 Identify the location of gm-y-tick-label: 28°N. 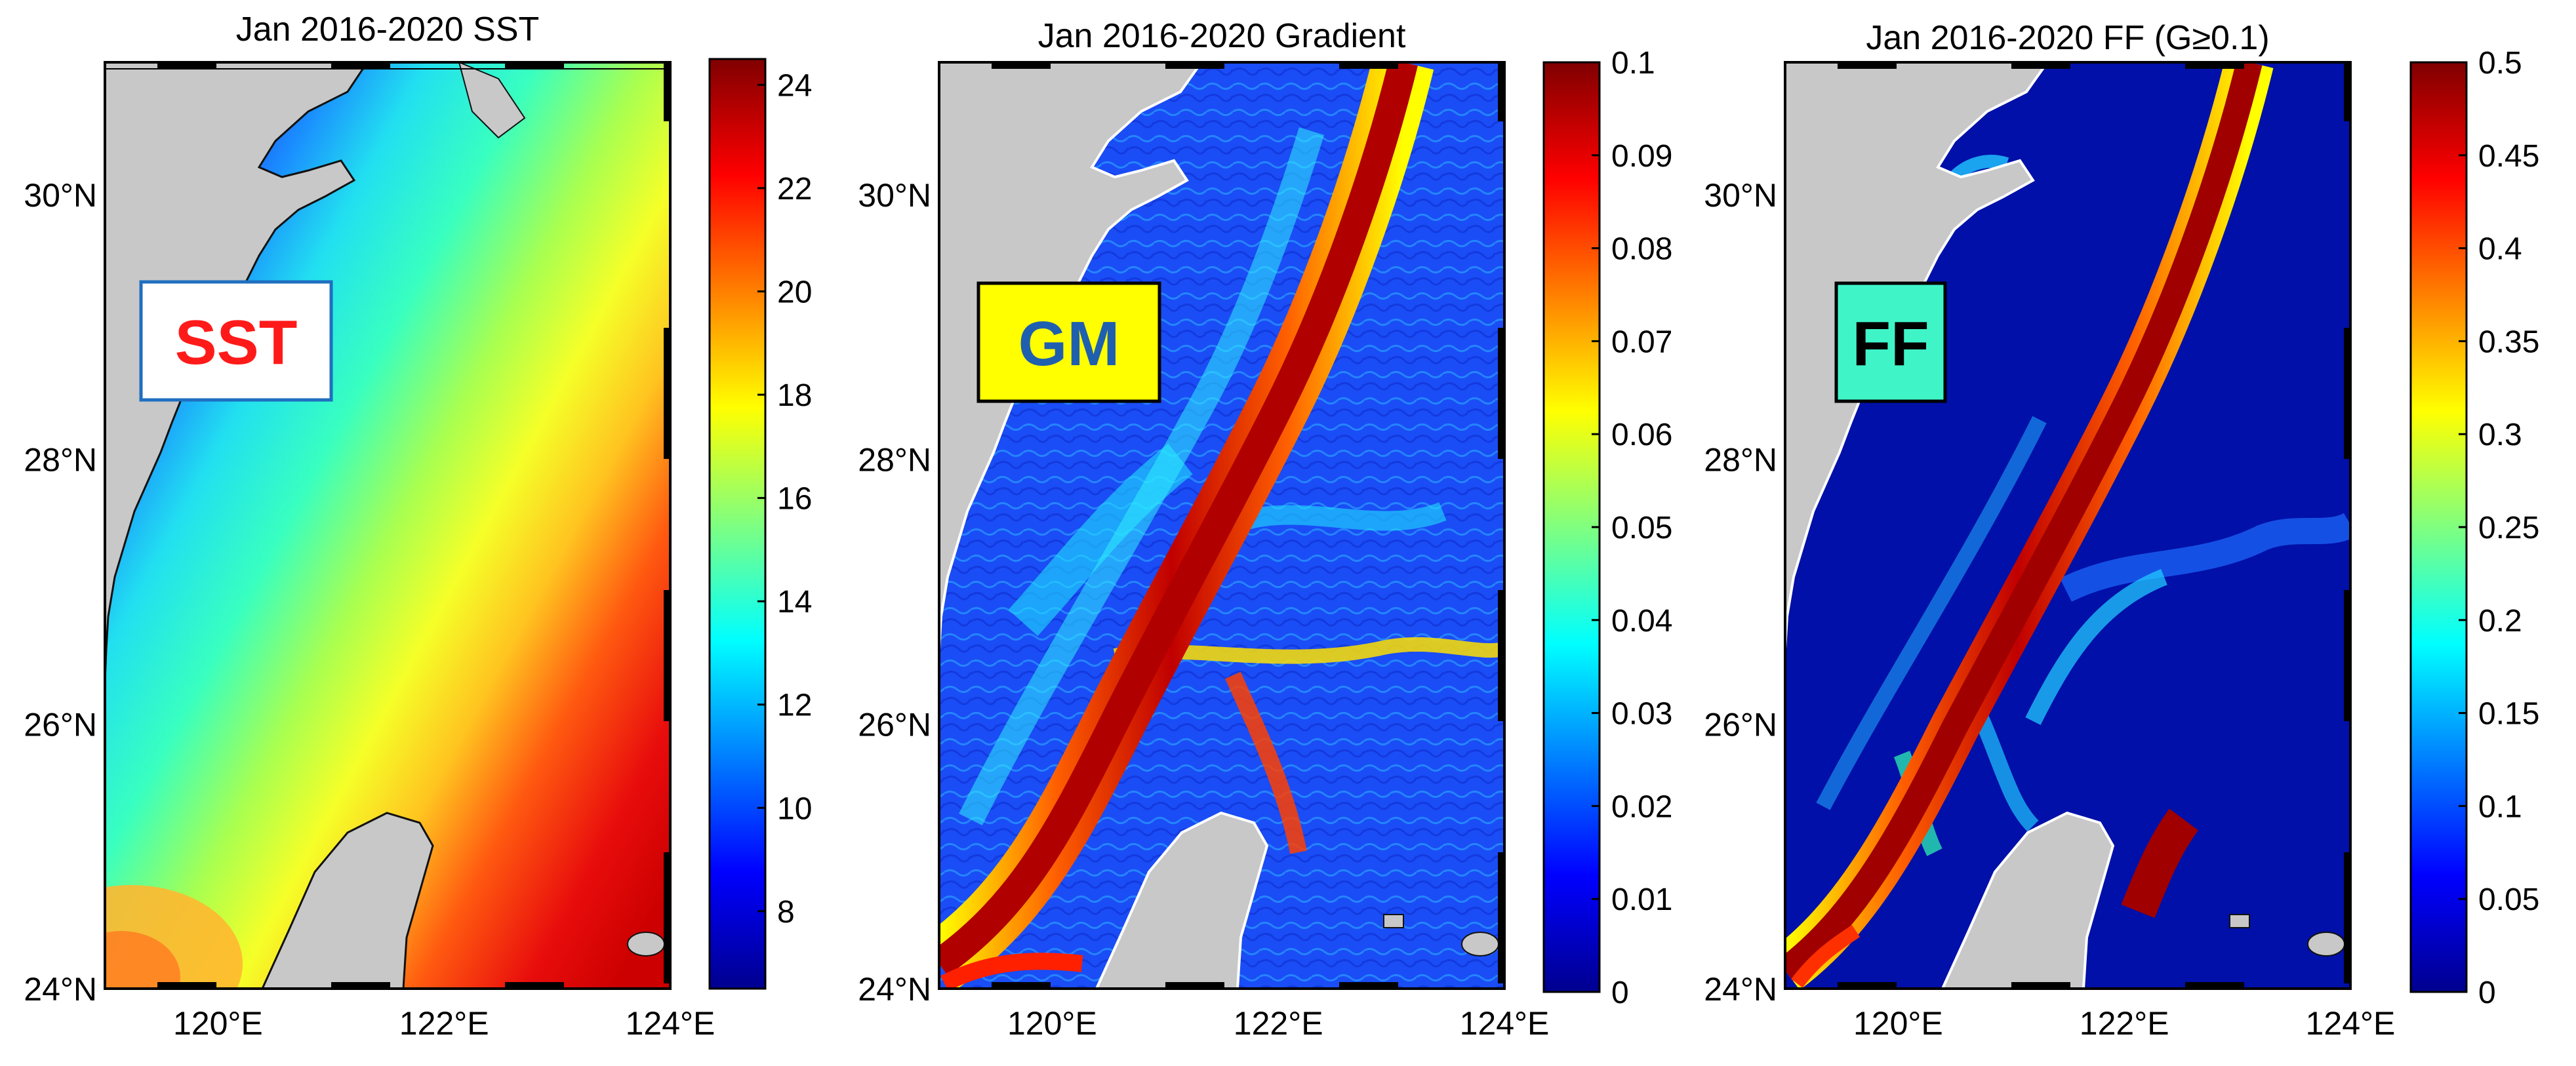
(894, 460).